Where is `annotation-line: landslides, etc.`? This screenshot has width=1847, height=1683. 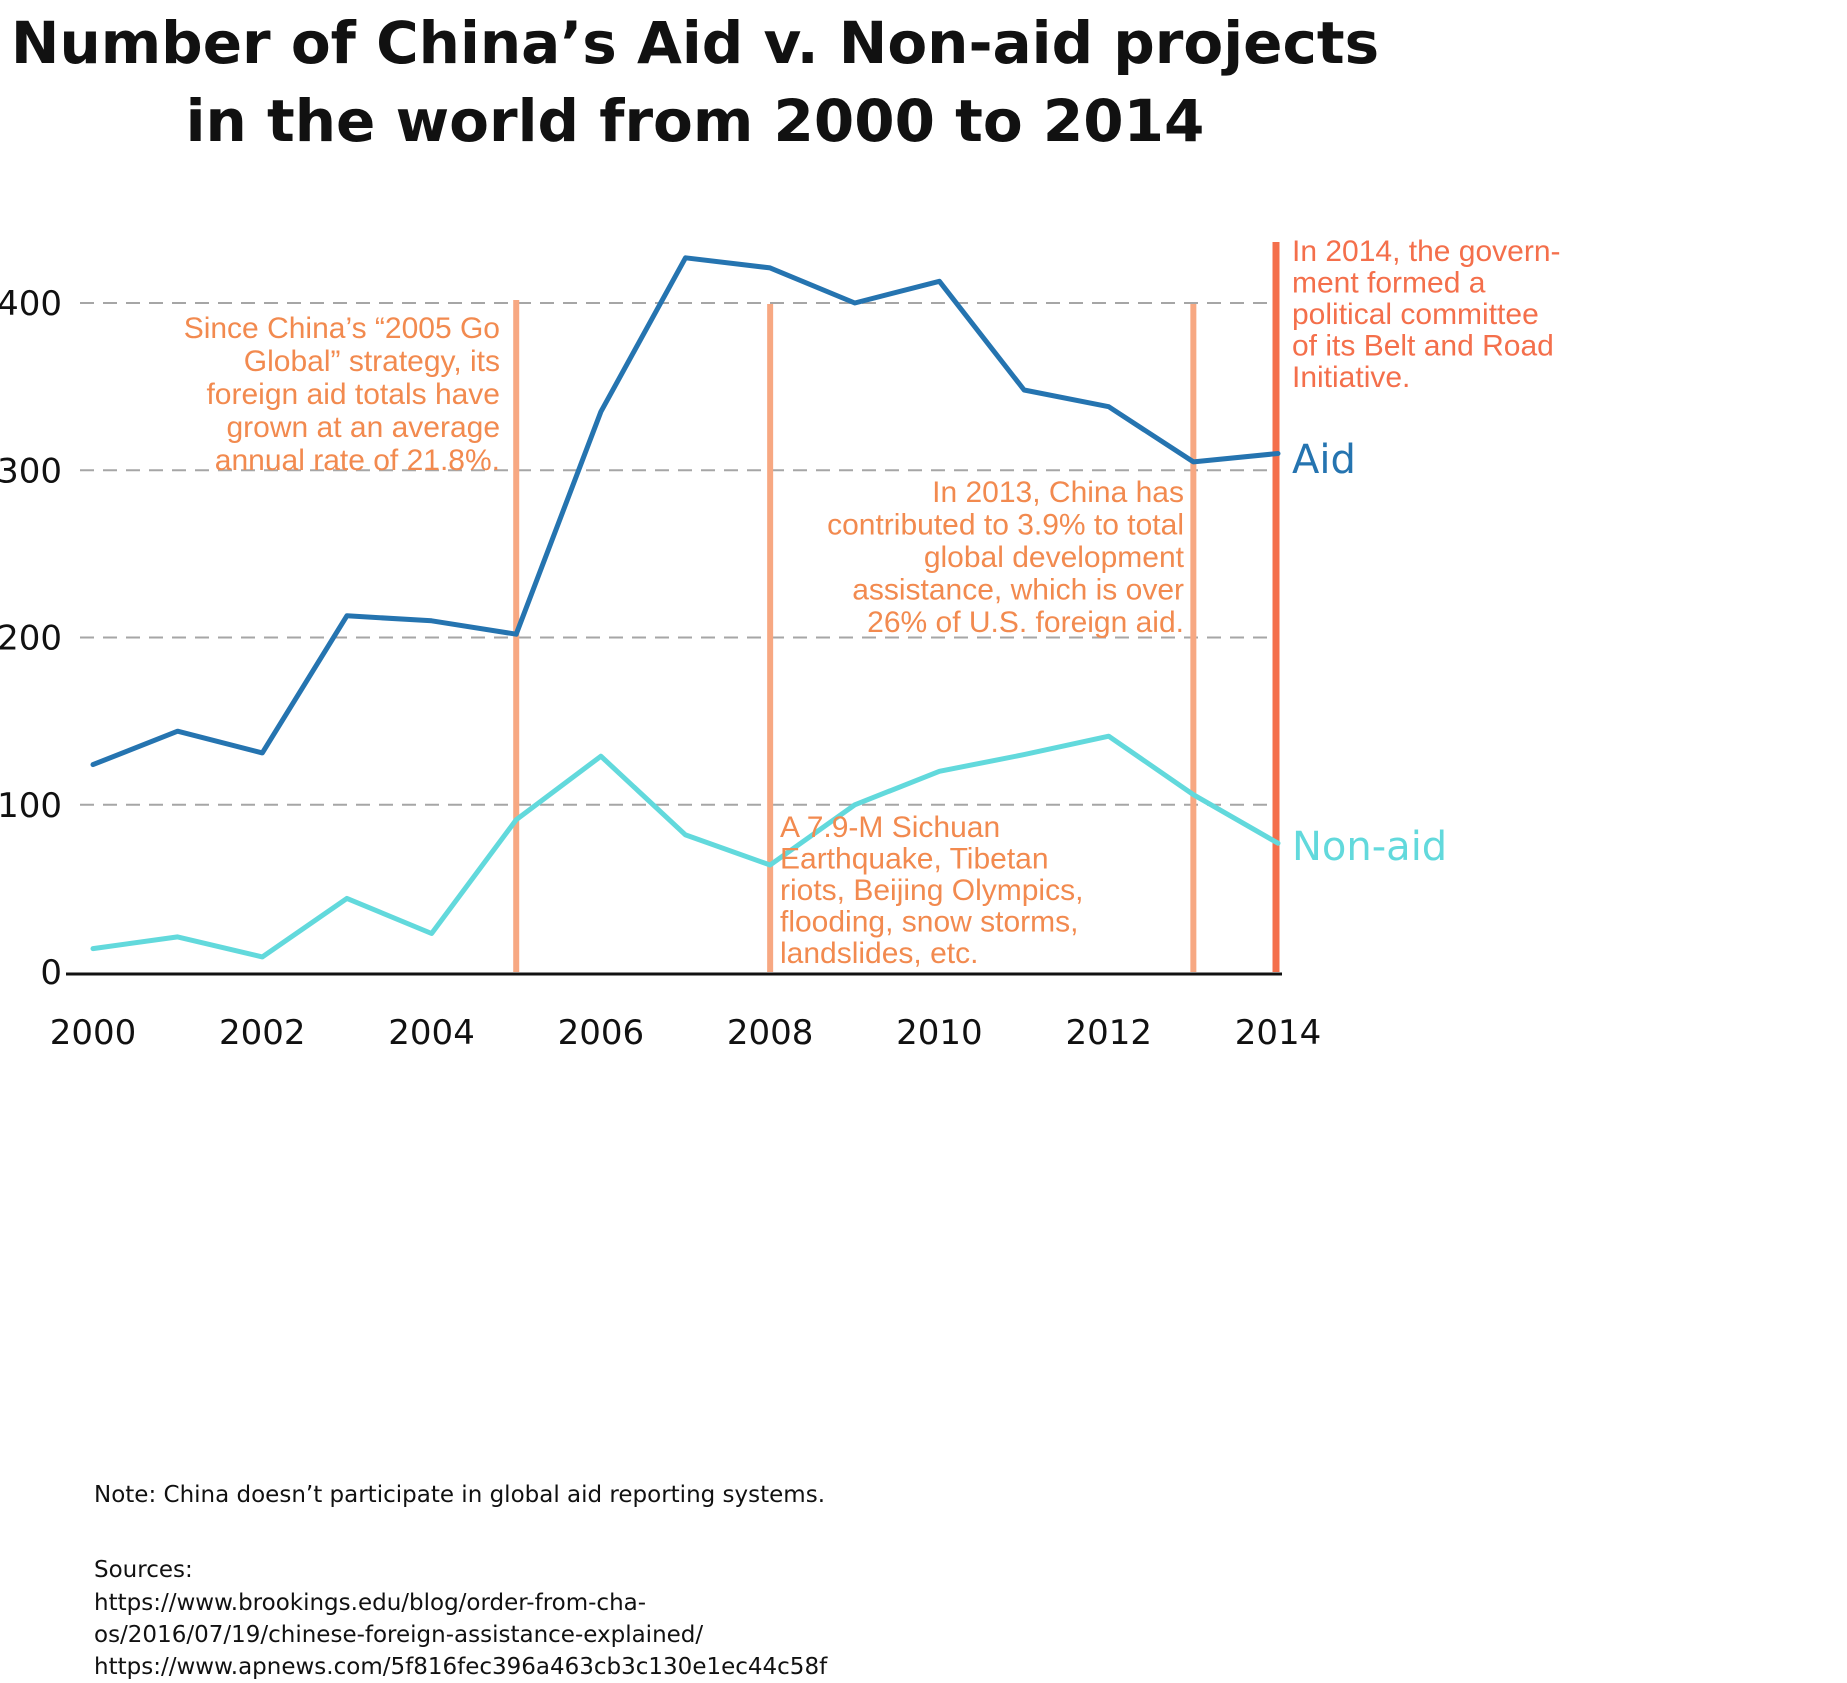
annotation-line: landslides, etc. is located at coordinates (879, 953).